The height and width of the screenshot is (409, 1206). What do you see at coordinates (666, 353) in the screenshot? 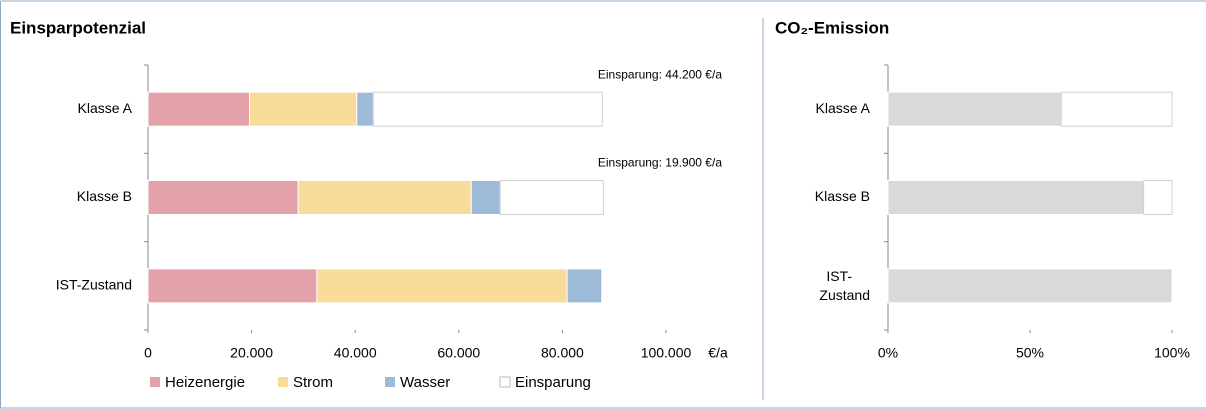
I see `x-tick-label: 100.000` at bounding box center [666, 353].